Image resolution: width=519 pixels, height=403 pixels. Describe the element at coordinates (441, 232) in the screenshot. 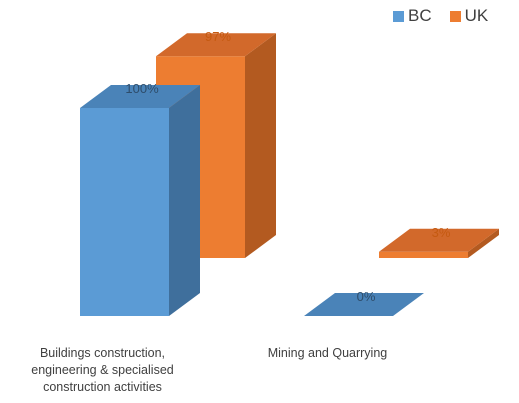

I see `data-label-uk-1: 3%` at that location.